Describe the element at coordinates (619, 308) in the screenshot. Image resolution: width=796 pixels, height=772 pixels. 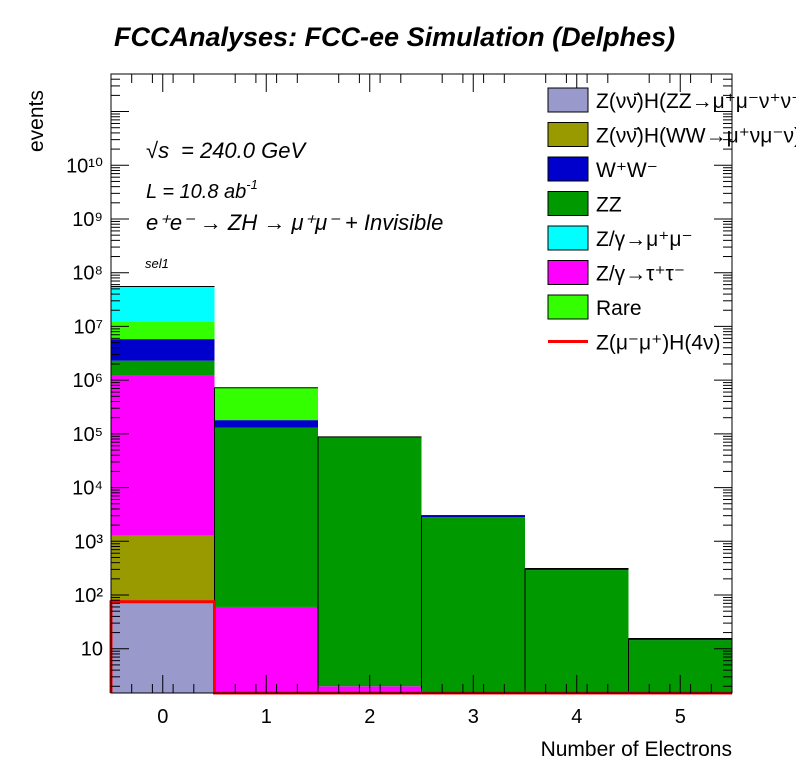
I see `legend-label: Rare` at that location.